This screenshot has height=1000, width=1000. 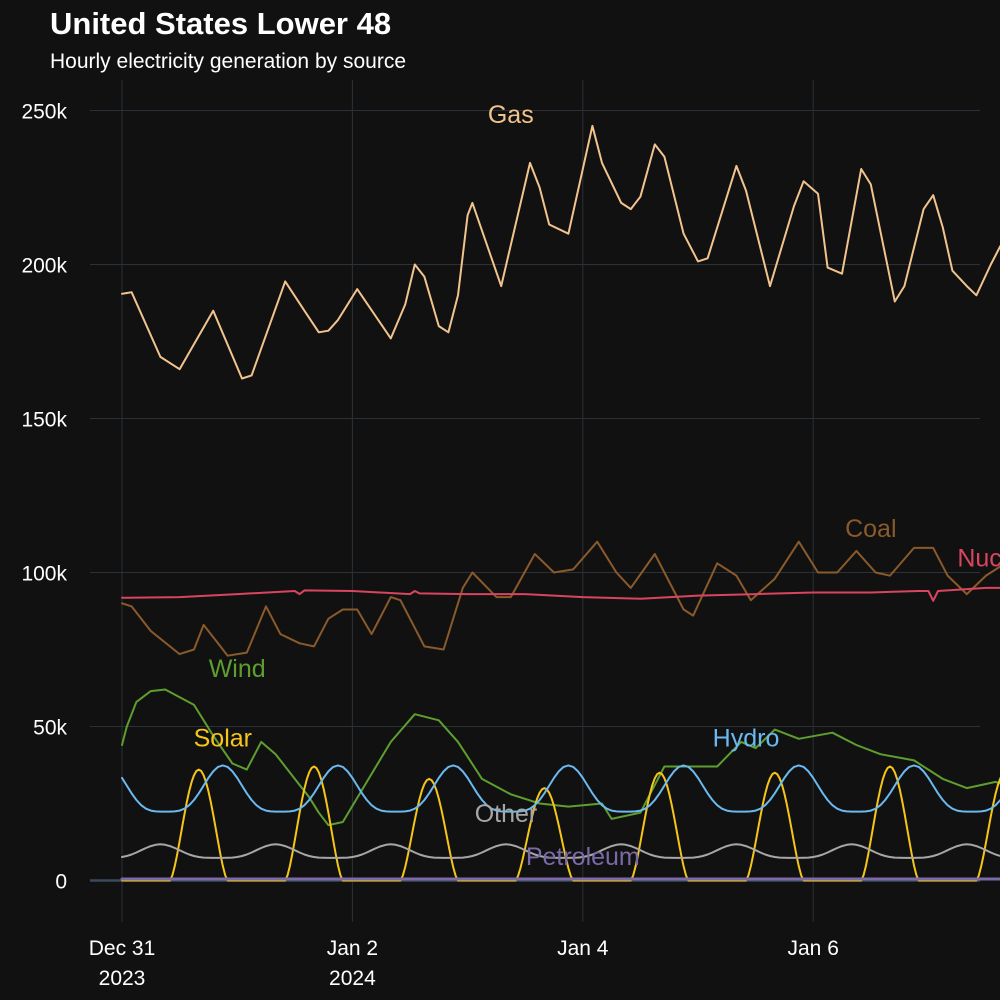 What do you see at coordinates (50, 728) in the screenshot?
I see `y-tick-label: 50k` at bounding box center [50, 728].